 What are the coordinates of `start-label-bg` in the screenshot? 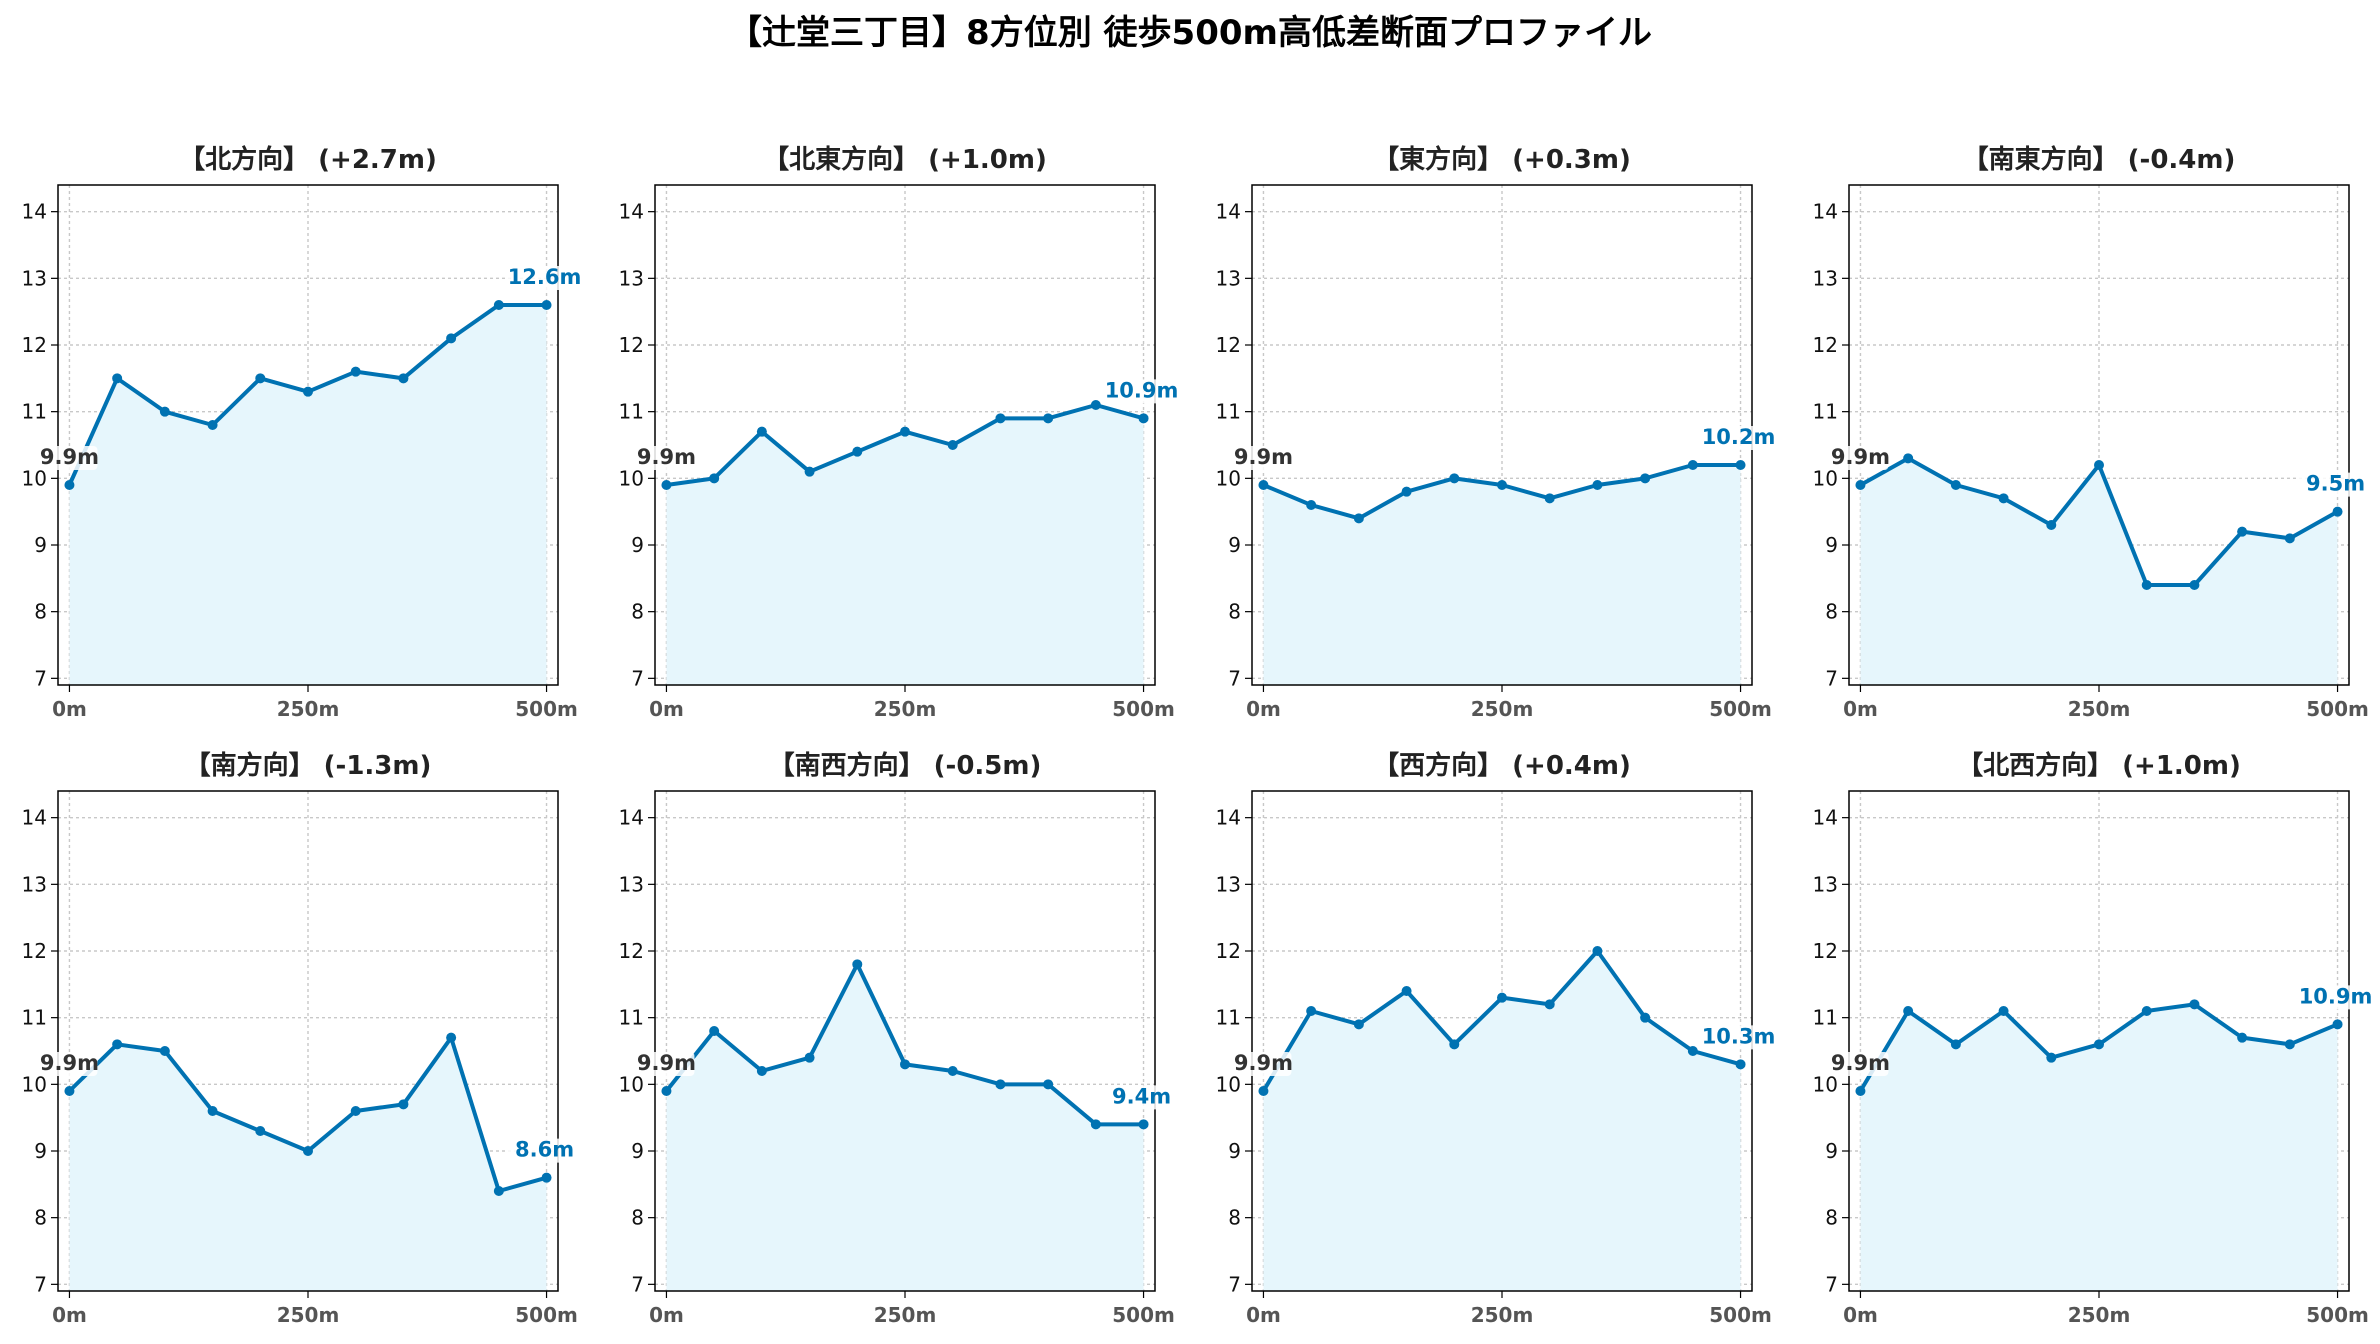 It's located at (1263, 1064).